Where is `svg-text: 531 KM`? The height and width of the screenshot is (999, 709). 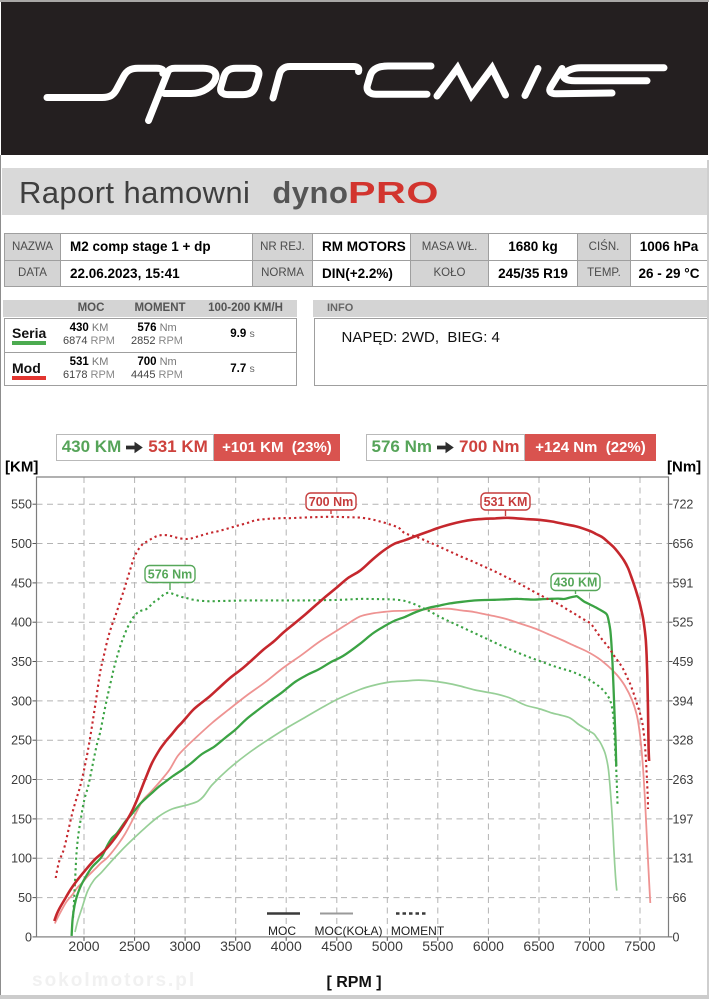
svg-text: 531 KM is located at coordinates (506, 502).